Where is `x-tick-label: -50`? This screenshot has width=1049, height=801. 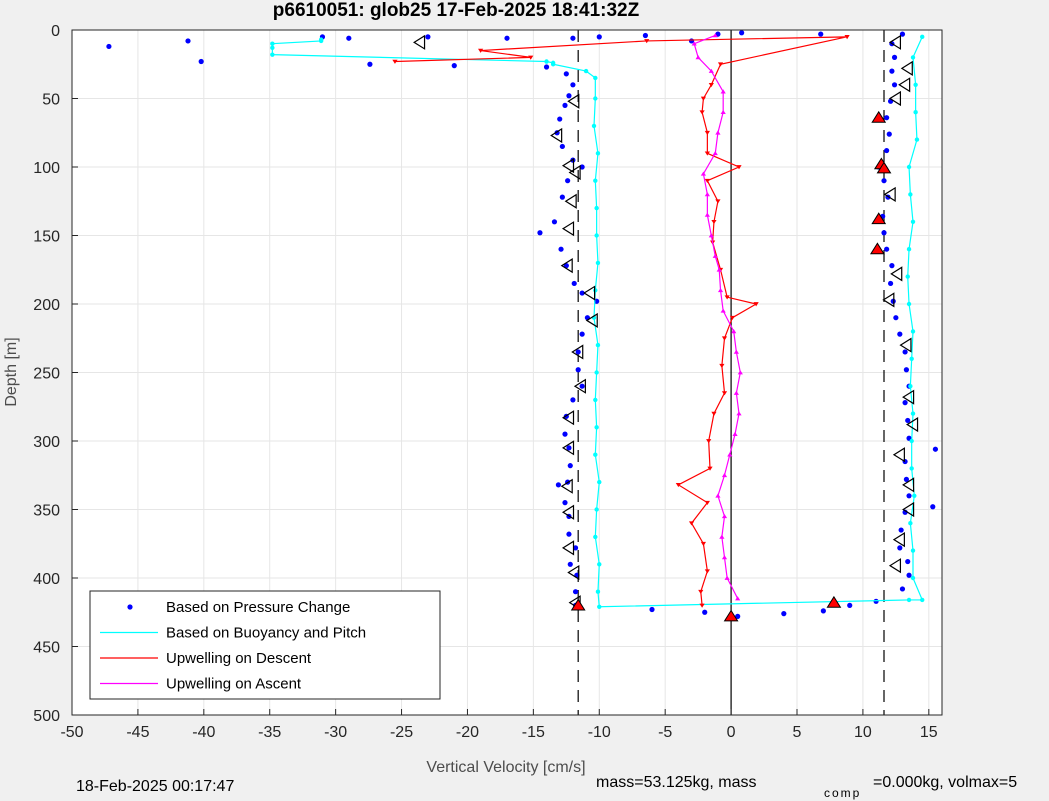 x-tick-label: -50 is located at coordinates (71, 732).